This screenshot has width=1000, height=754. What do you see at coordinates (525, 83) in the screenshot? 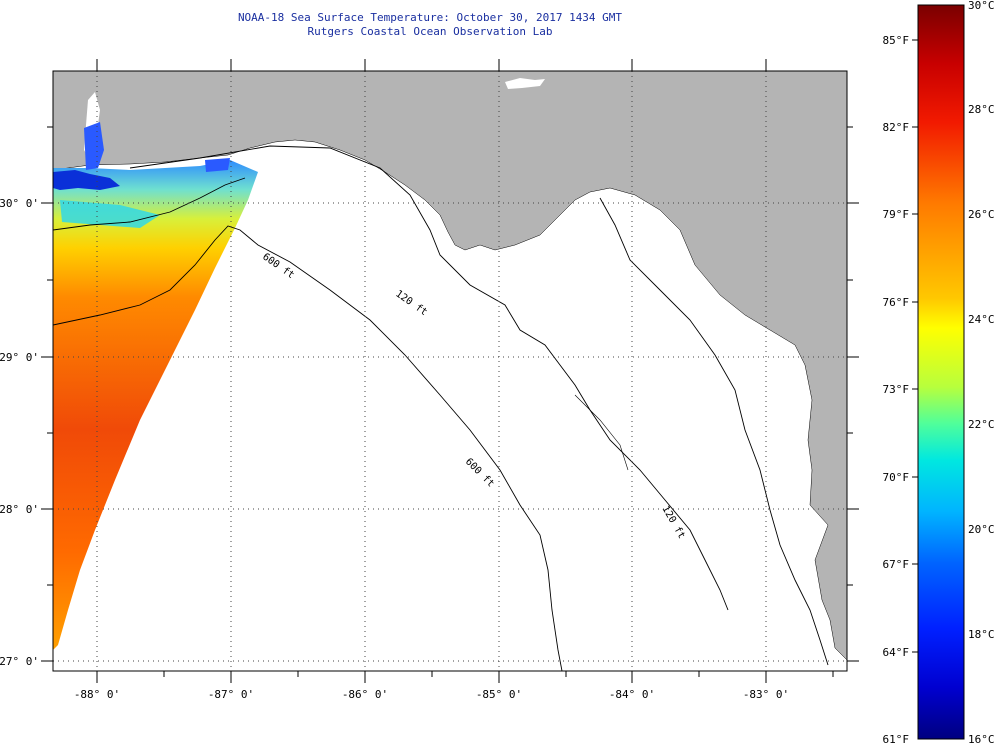
I see `white-patch` at bounding box center [525, 83].